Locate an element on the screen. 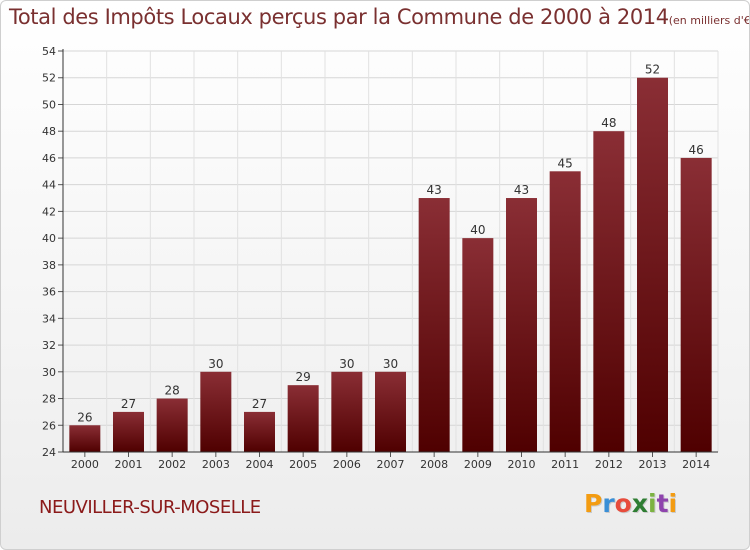 This screenshot has width=750, height=550. logo-letter: x is located at coordinates (639, 503).